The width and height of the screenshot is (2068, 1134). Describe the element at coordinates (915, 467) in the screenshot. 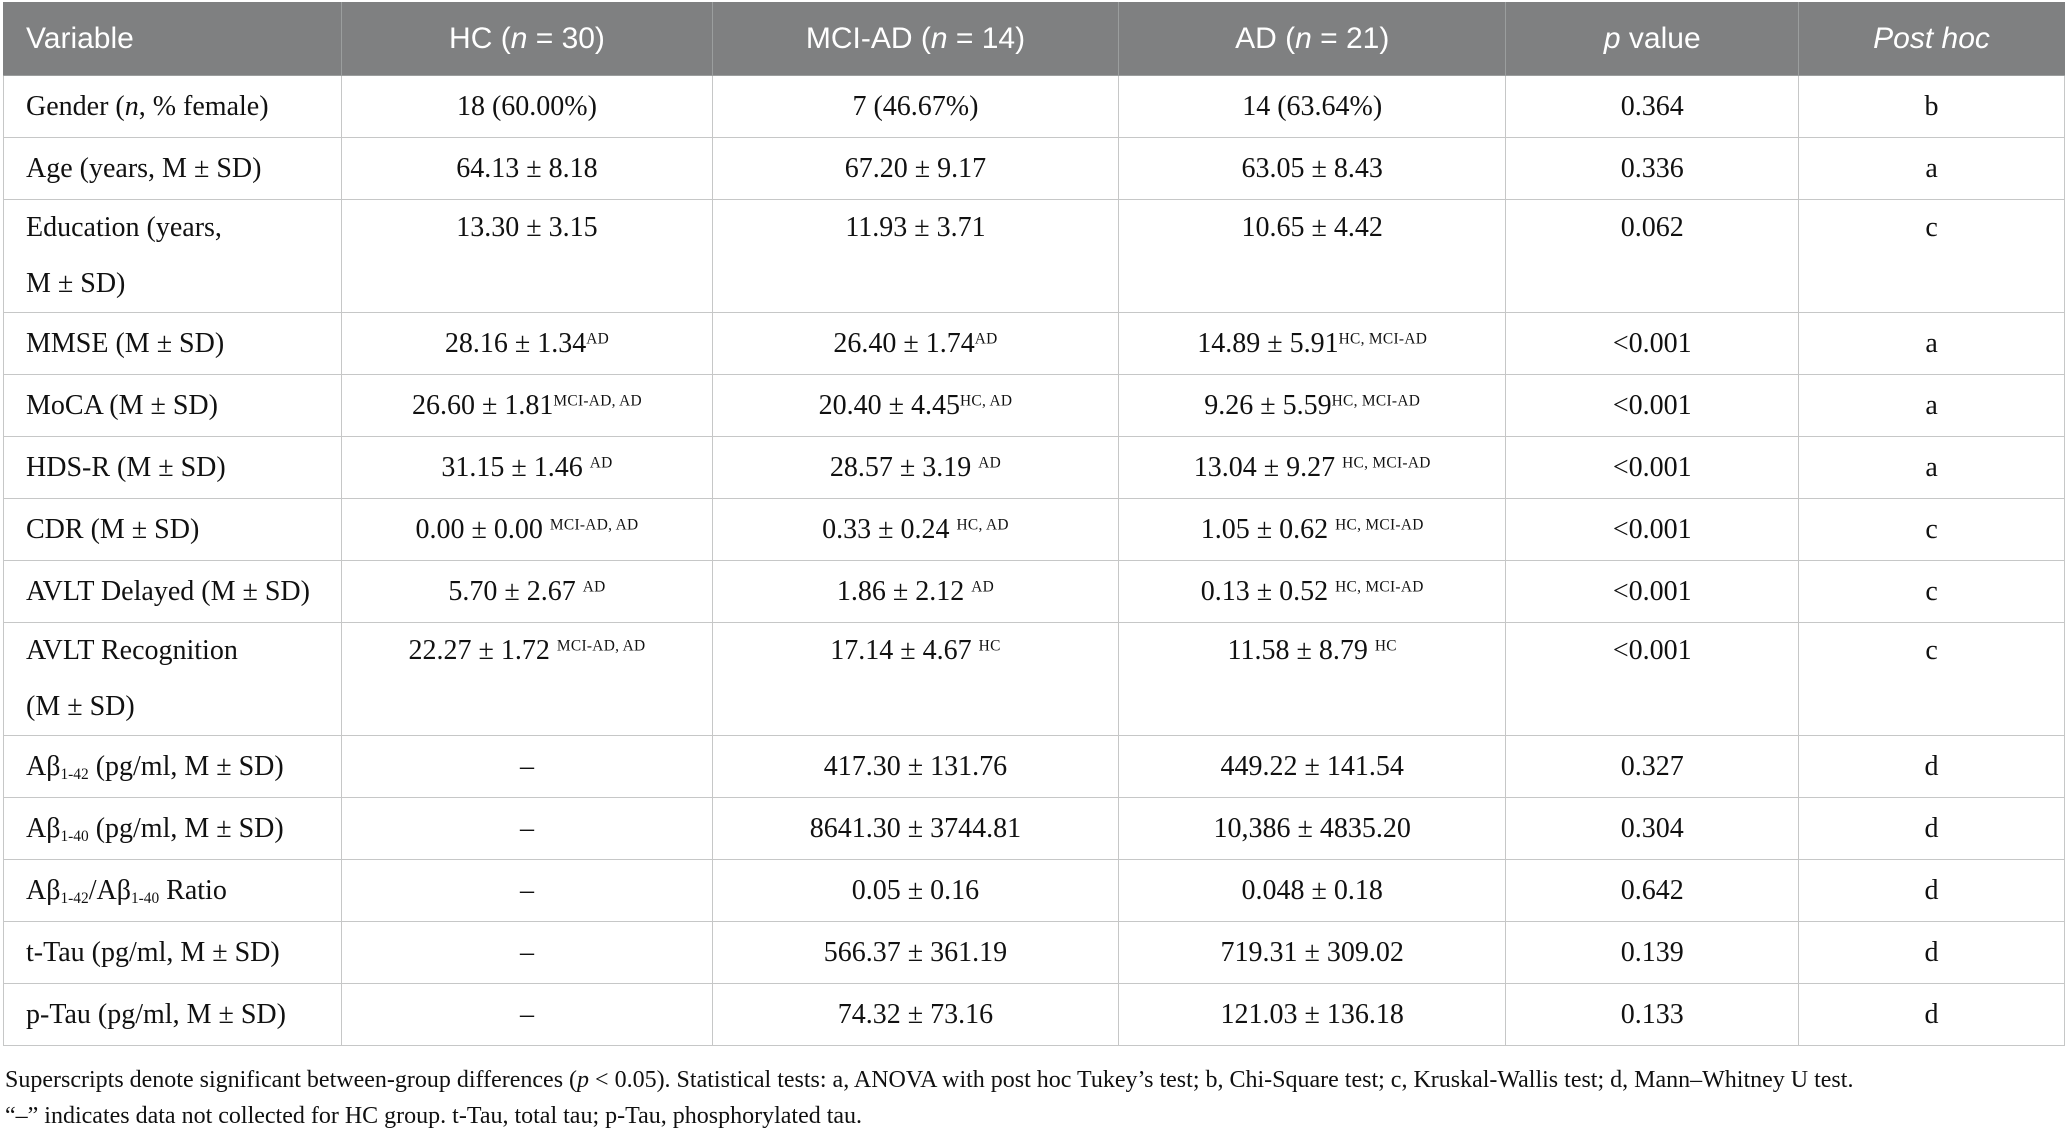

I see `cell-mci-ad-value: 28.57 ± 3.19 AD` at that location.